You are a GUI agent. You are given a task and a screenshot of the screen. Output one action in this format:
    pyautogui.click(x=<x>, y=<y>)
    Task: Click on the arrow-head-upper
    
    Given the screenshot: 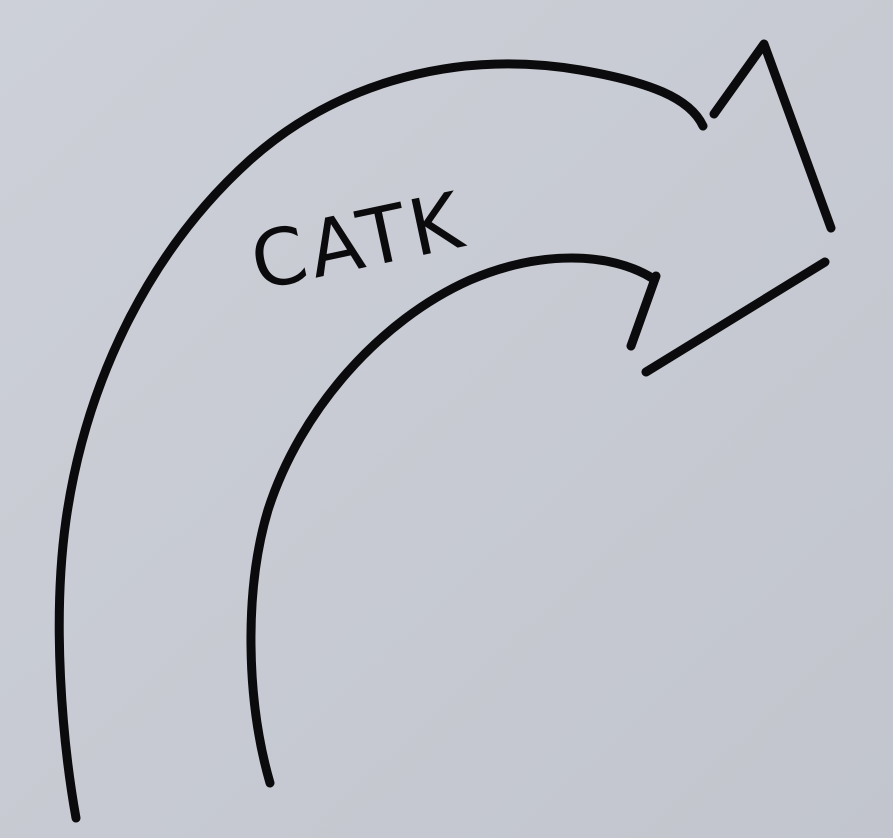 What is the action you would take?
    pyautogui.click(x=772, y=136)
    